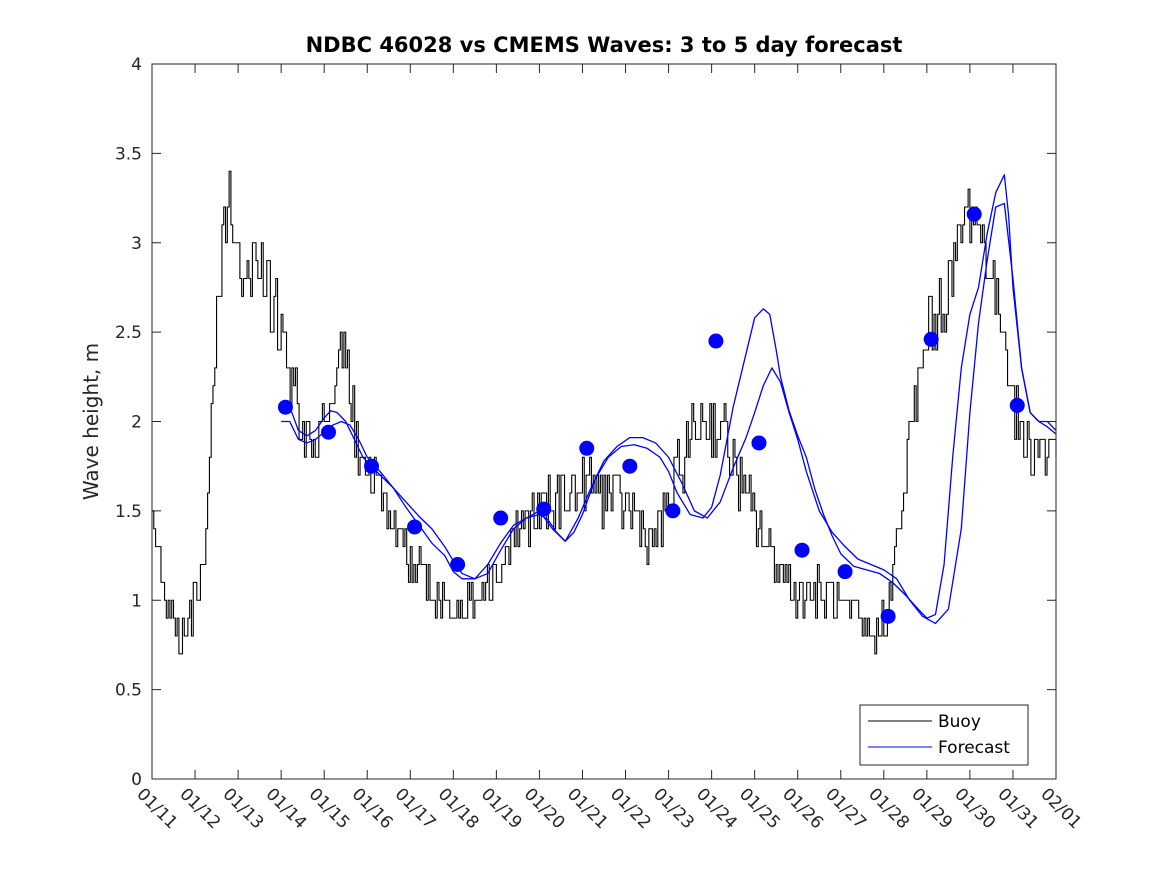 This screenshot has width=1167, height=880. I want to click on legend-box, so click(944, 735).